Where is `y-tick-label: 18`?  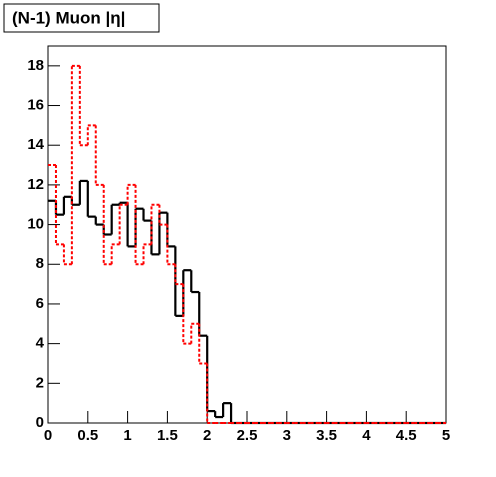 y-tick-label: 18 is located at coordinates (35, 65).